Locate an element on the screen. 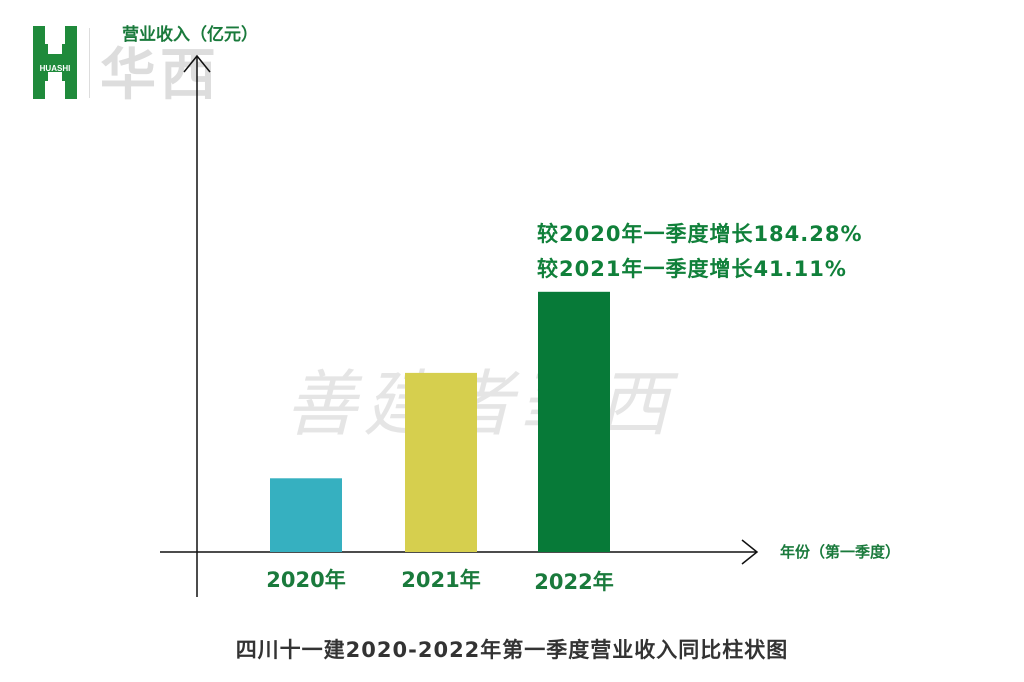  x-axis-label: 年份（第一季度） is located at coordinates (840, 552).